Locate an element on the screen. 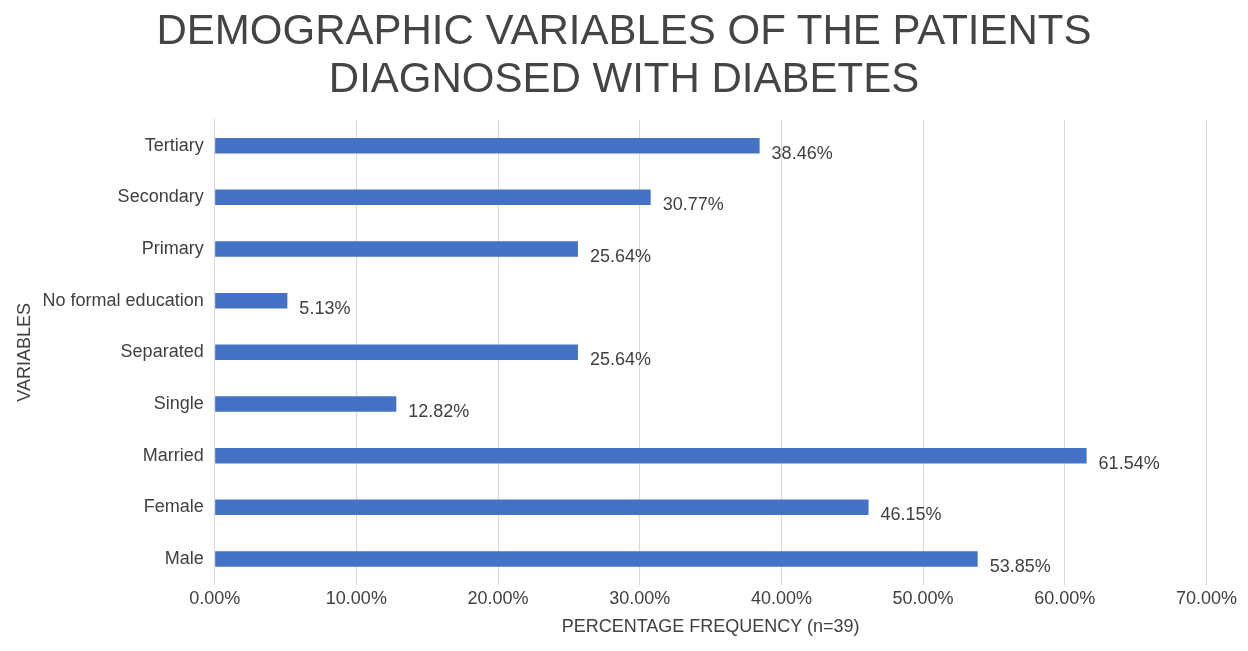  data-label: 5.13% is located at coordinates (325, 307).